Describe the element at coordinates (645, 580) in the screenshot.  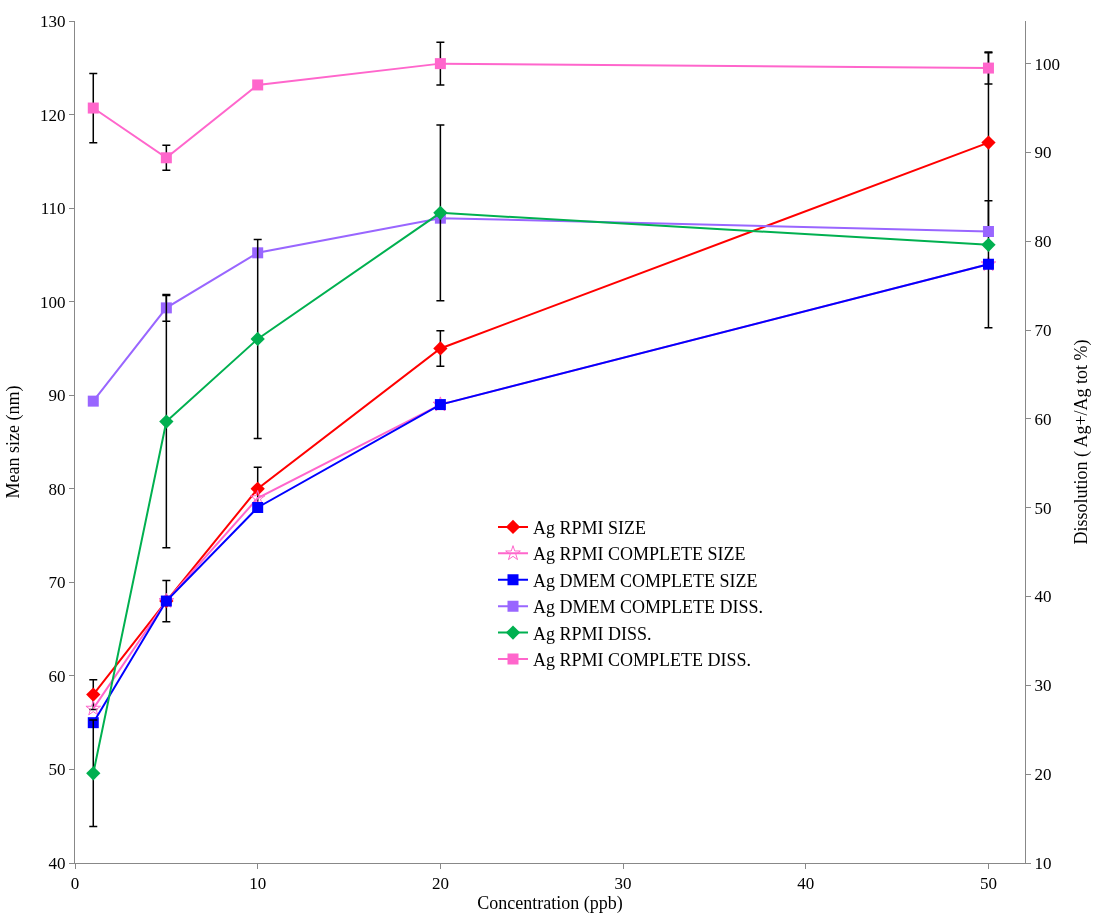
I see `legend-label: Ag DMEM COMPLETE SIZE` at that location.